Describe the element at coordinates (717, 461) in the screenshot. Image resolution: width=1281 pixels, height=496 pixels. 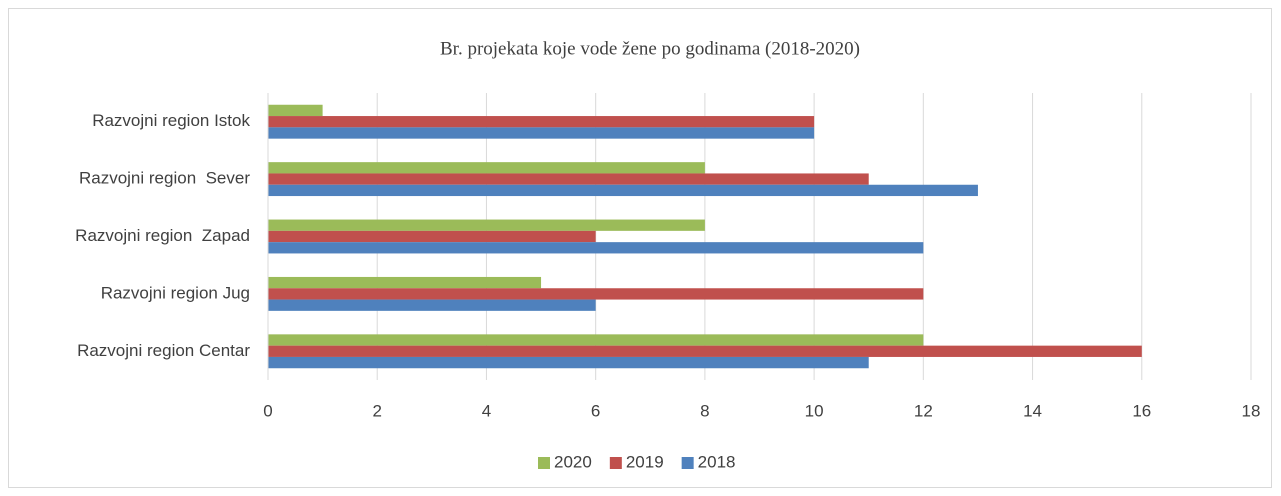
I see `legend-label: 2018` at that location.